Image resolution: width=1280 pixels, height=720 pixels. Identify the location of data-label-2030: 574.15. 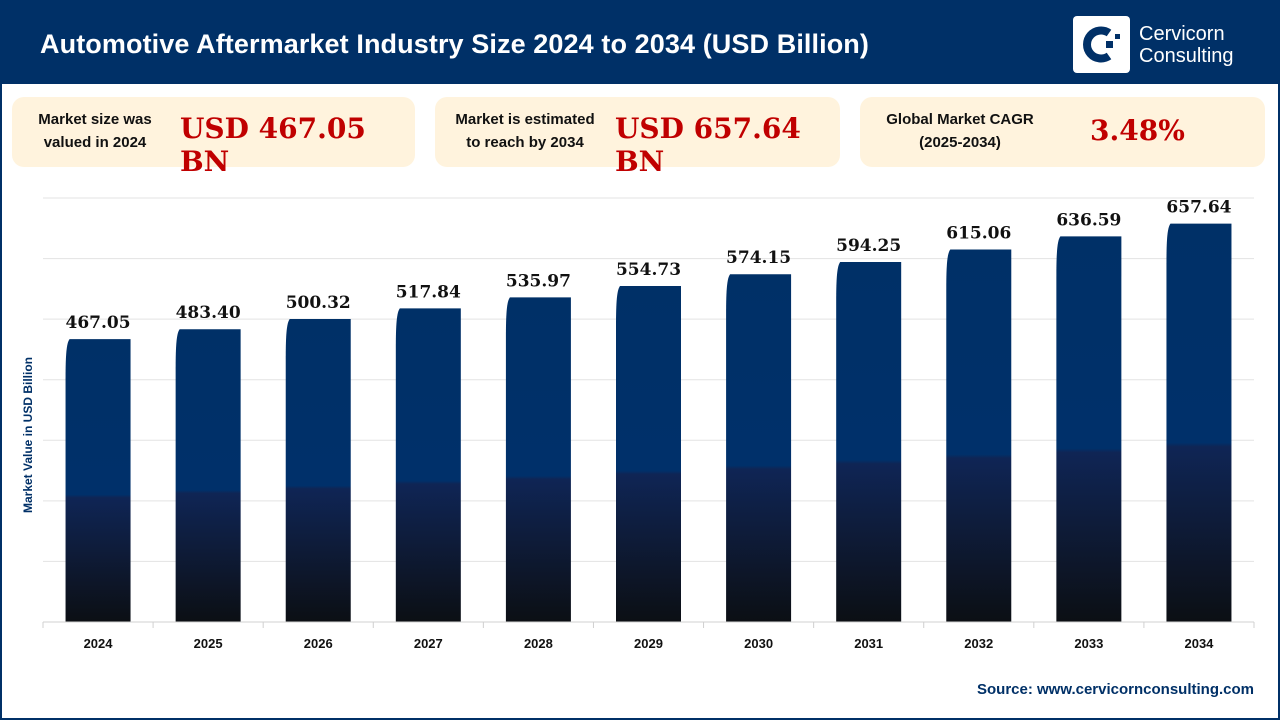
(758, 258).